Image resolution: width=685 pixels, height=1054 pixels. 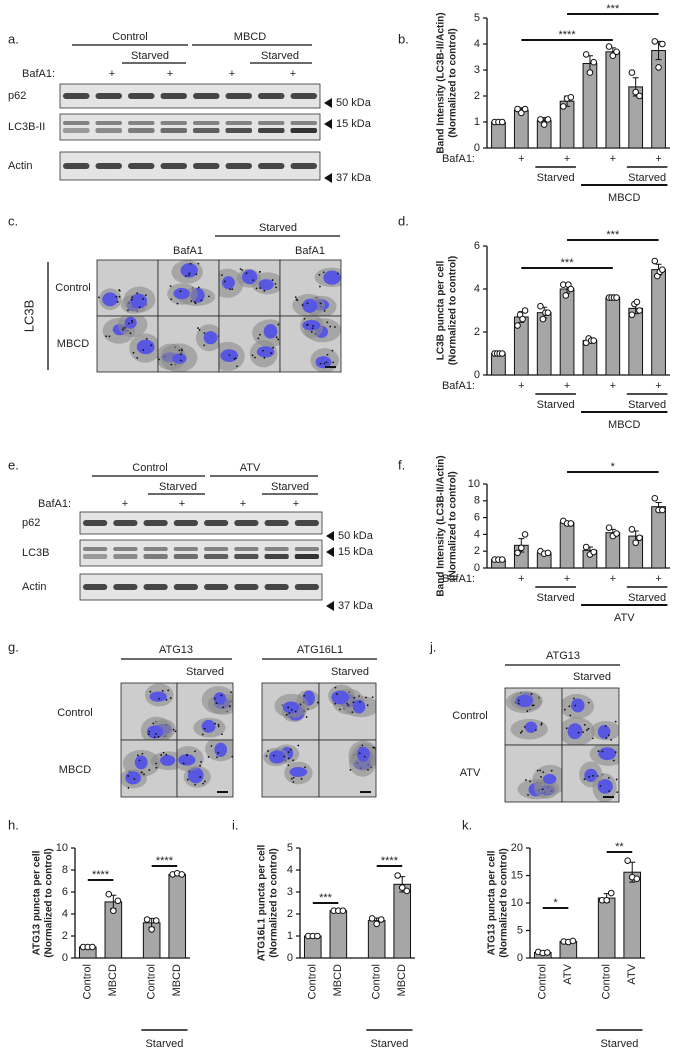 What do you see at coordinates (517, 875) in the screenshot?
I see `y-tick-label: 15` at bounding box center [517, 875].